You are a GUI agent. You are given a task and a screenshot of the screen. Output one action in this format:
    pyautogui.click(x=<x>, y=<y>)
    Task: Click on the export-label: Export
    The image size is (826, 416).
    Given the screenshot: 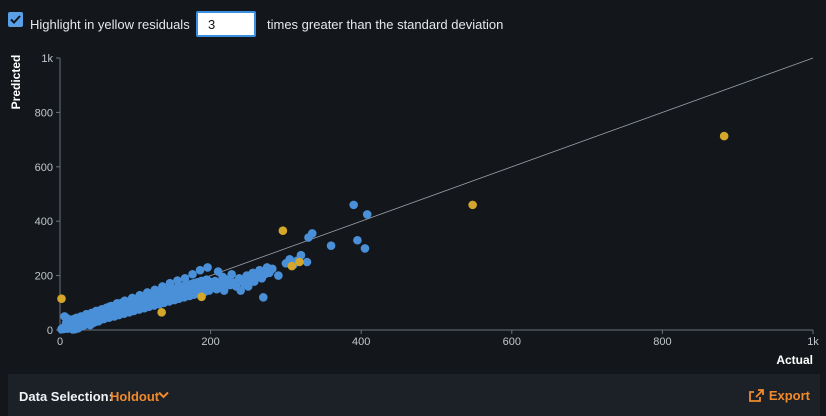 What is the action you would take?
    pyautogui.click(x=789, y=395)
    